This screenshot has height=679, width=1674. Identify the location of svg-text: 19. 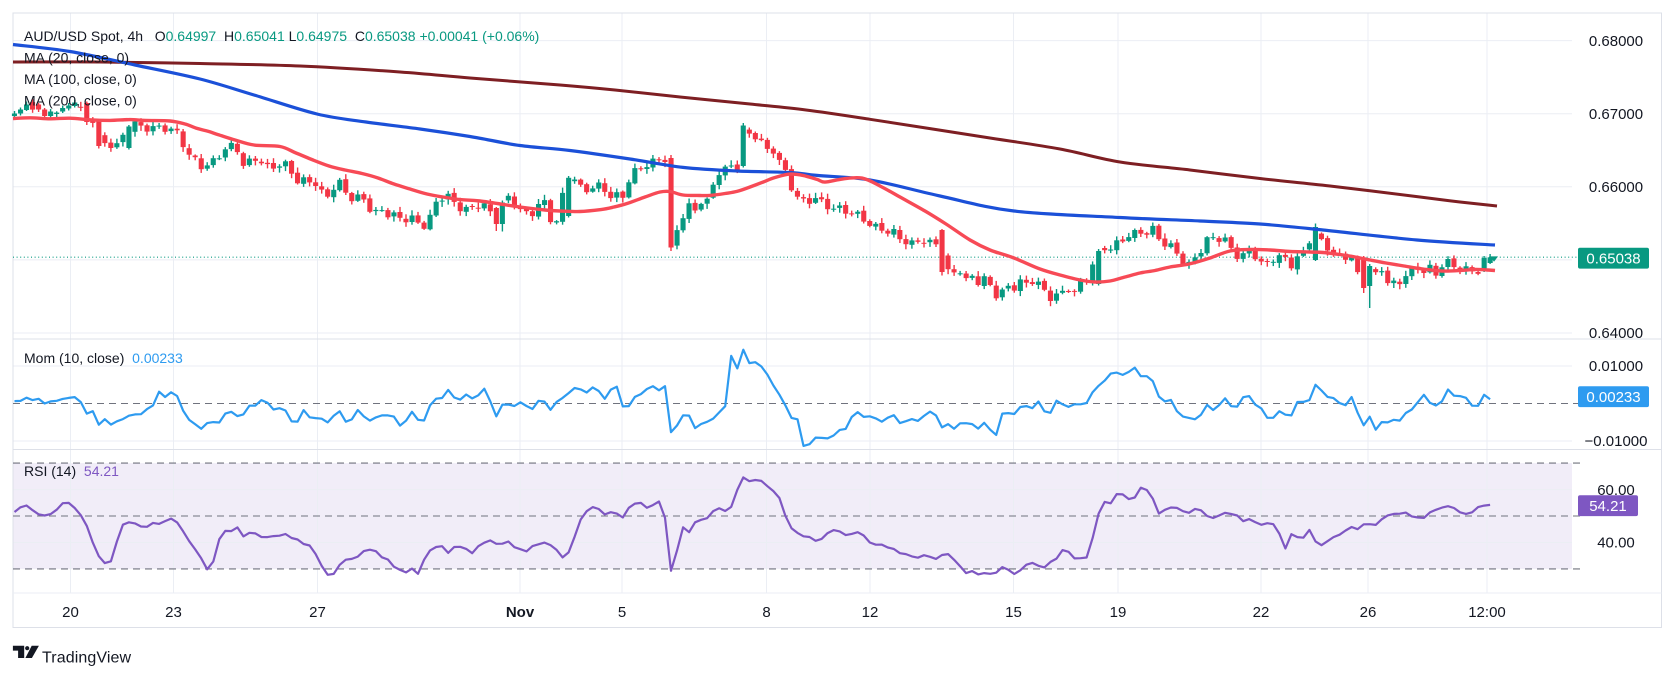
(1118, 612).